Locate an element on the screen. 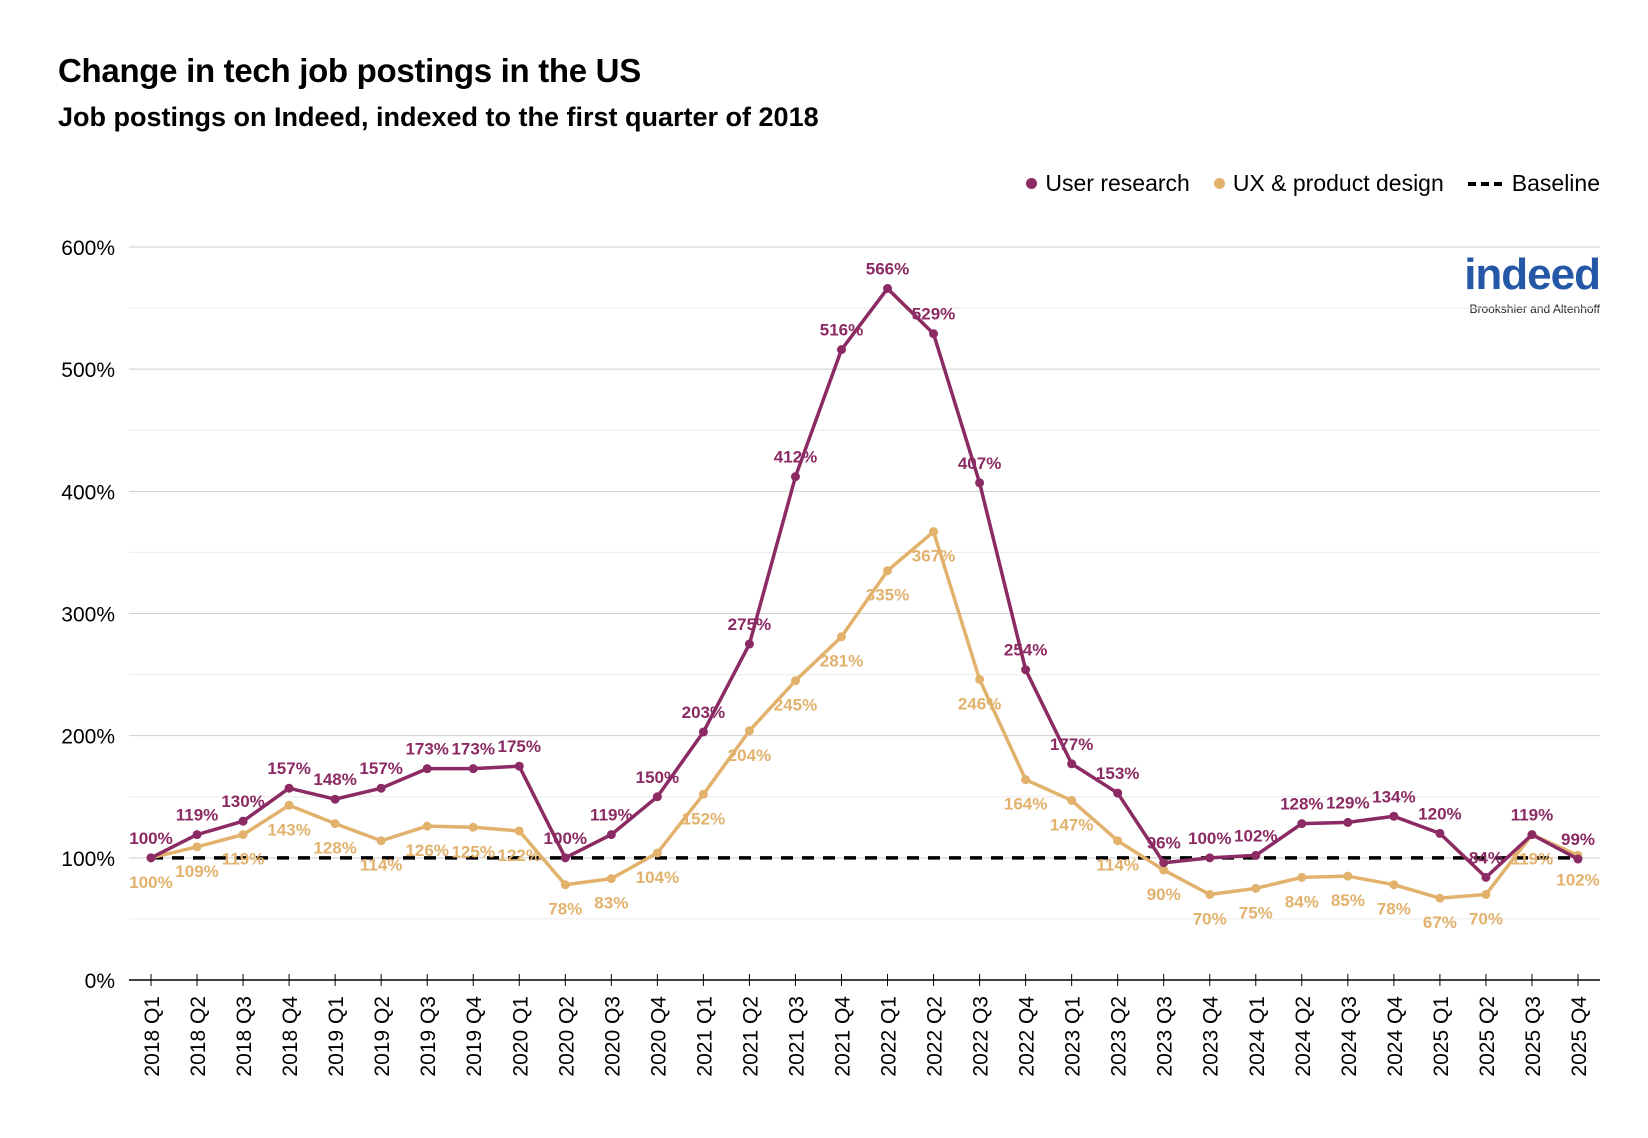 This screenshot has width=1648, height=1138. legend-item-ux-design: UX & product design is located at coordinates (1328, 183).